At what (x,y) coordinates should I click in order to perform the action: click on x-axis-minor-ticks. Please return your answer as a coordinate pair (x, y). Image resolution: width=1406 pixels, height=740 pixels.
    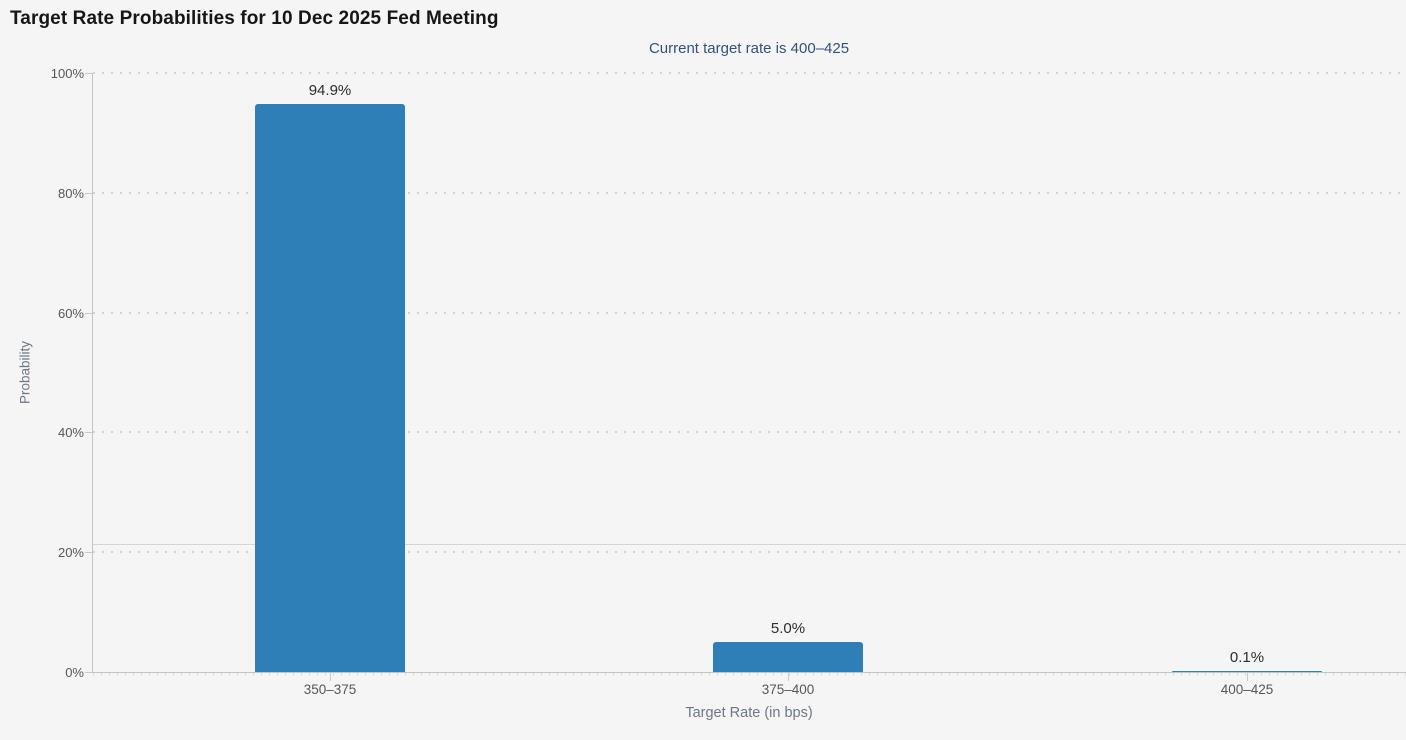
    Looking at the image, I should click on (749, 674).